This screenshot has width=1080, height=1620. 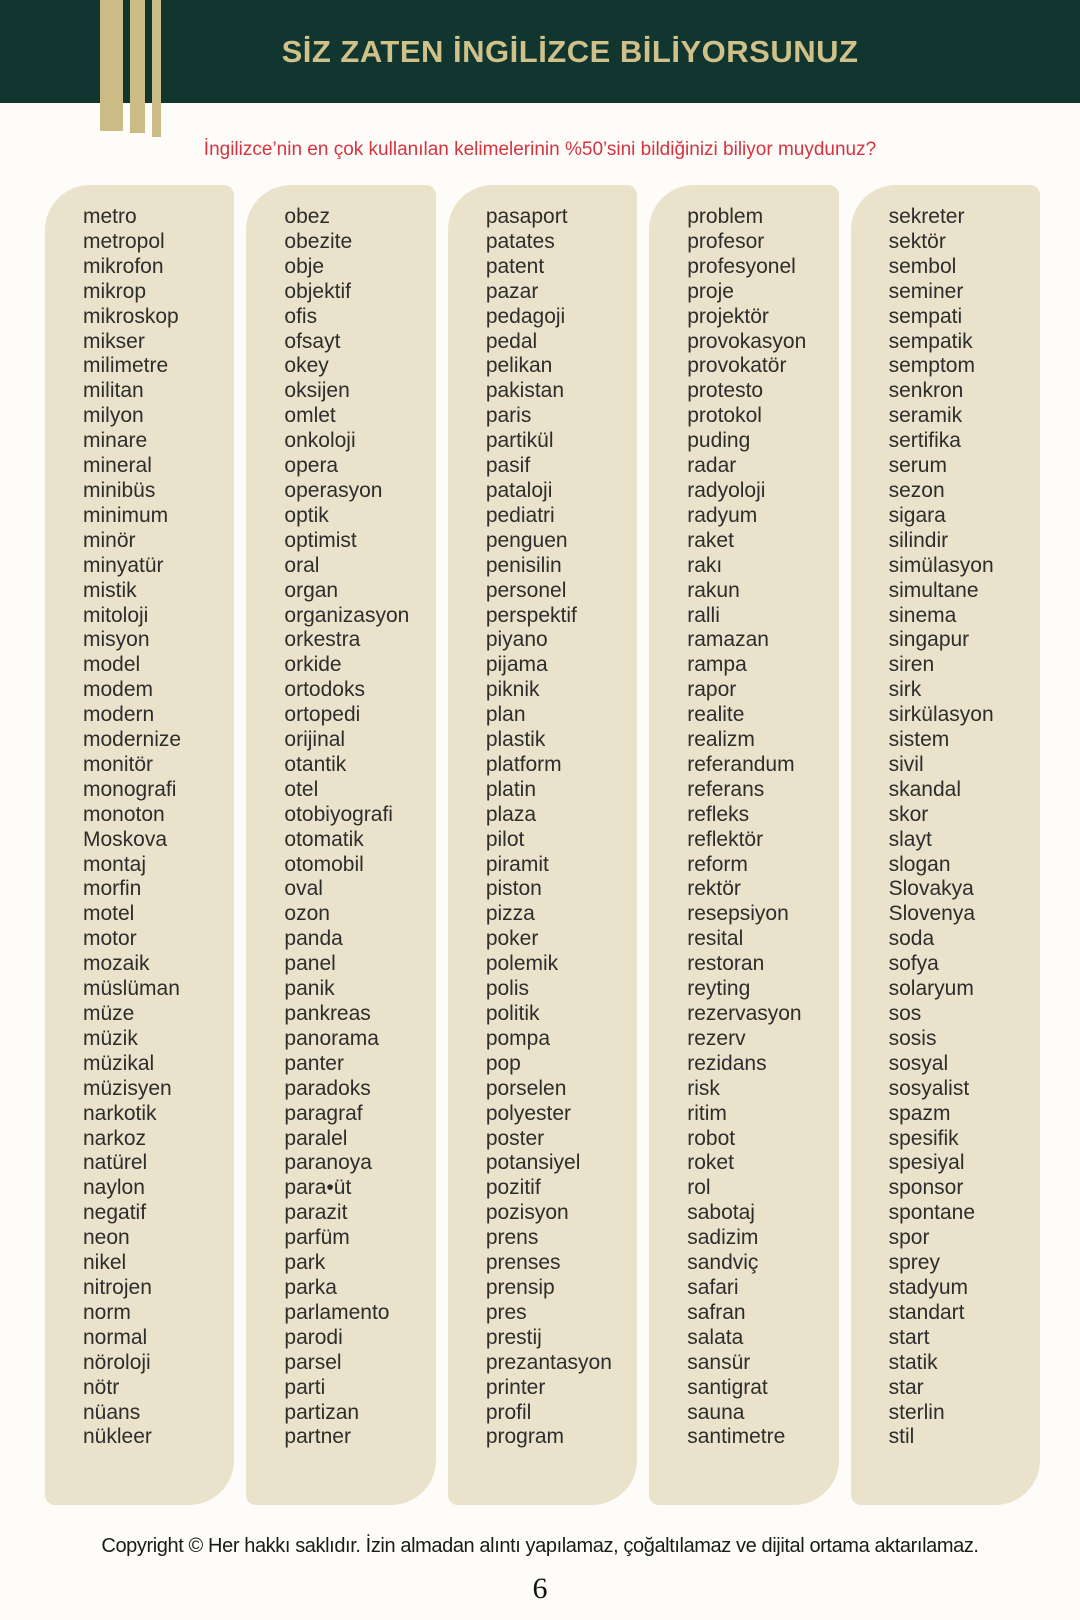 I want to click on word-item: pataloji, so click(x=519, y=490).